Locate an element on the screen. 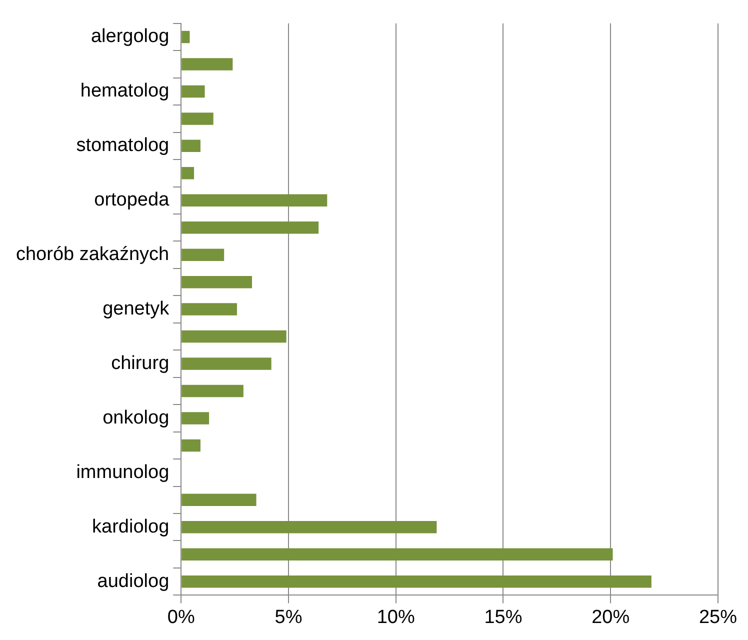 This screenshot has width=748, height=640. y-tick-label: chorób zakaźnych is located at coordinates (93, 255).